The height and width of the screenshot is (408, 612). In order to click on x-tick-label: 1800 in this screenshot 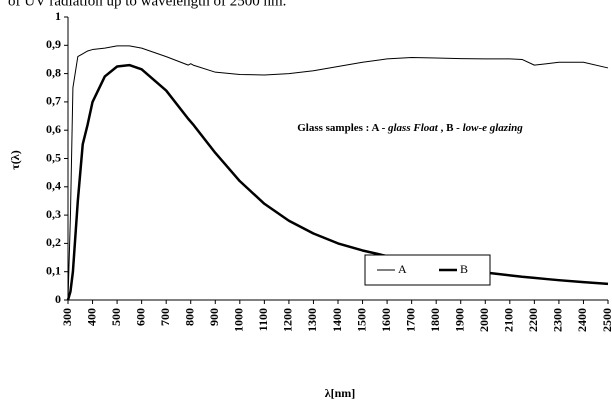, I will do `click(435, 320)`.